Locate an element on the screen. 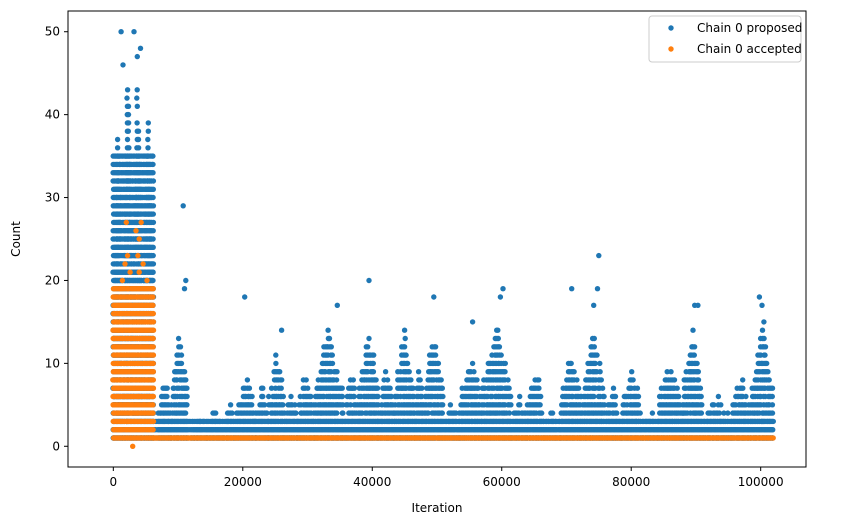 The image size is (841, 525). y-tick-label: 0 is located at coordinates (56, 446).